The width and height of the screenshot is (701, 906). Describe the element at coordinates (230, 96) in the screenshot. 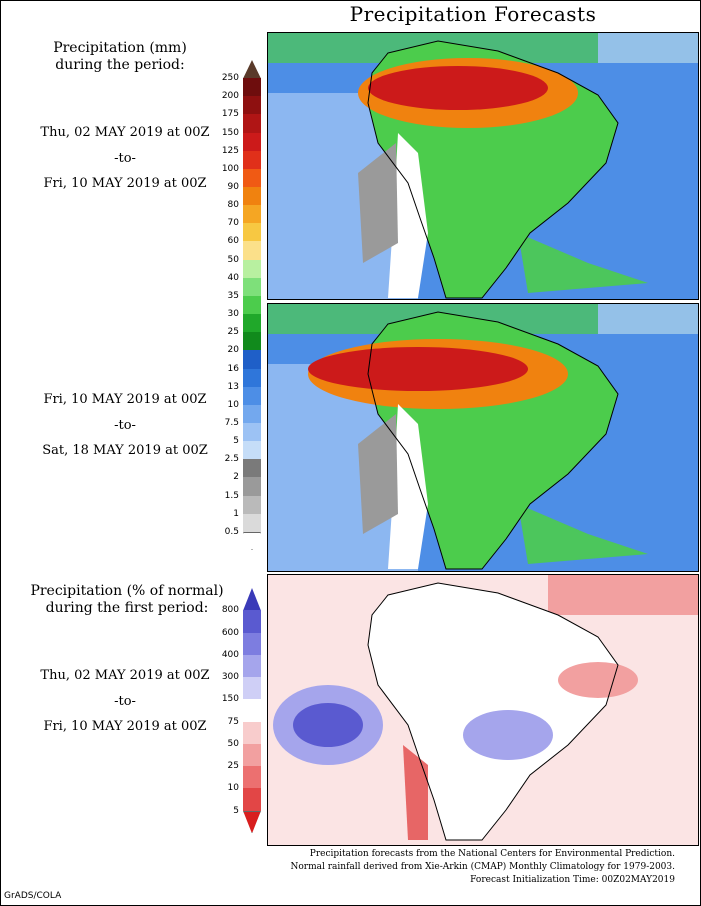

I see `colorbar-tick-label: 200` at that location.